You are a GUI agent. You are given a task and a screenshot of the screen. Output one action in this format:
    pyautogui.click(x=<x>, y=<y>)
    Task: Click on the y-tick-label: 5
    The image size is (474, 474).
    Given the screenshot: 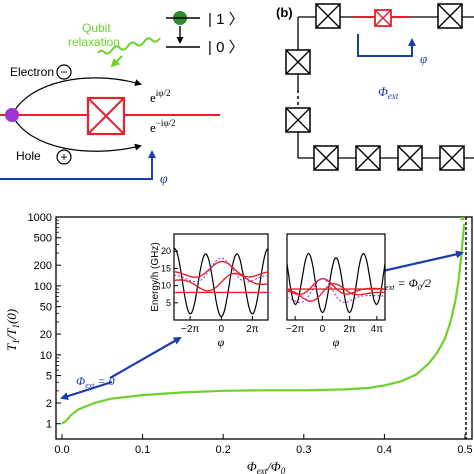 What is the action you would take?
    pyautogui.click(x=49, y=377)
    